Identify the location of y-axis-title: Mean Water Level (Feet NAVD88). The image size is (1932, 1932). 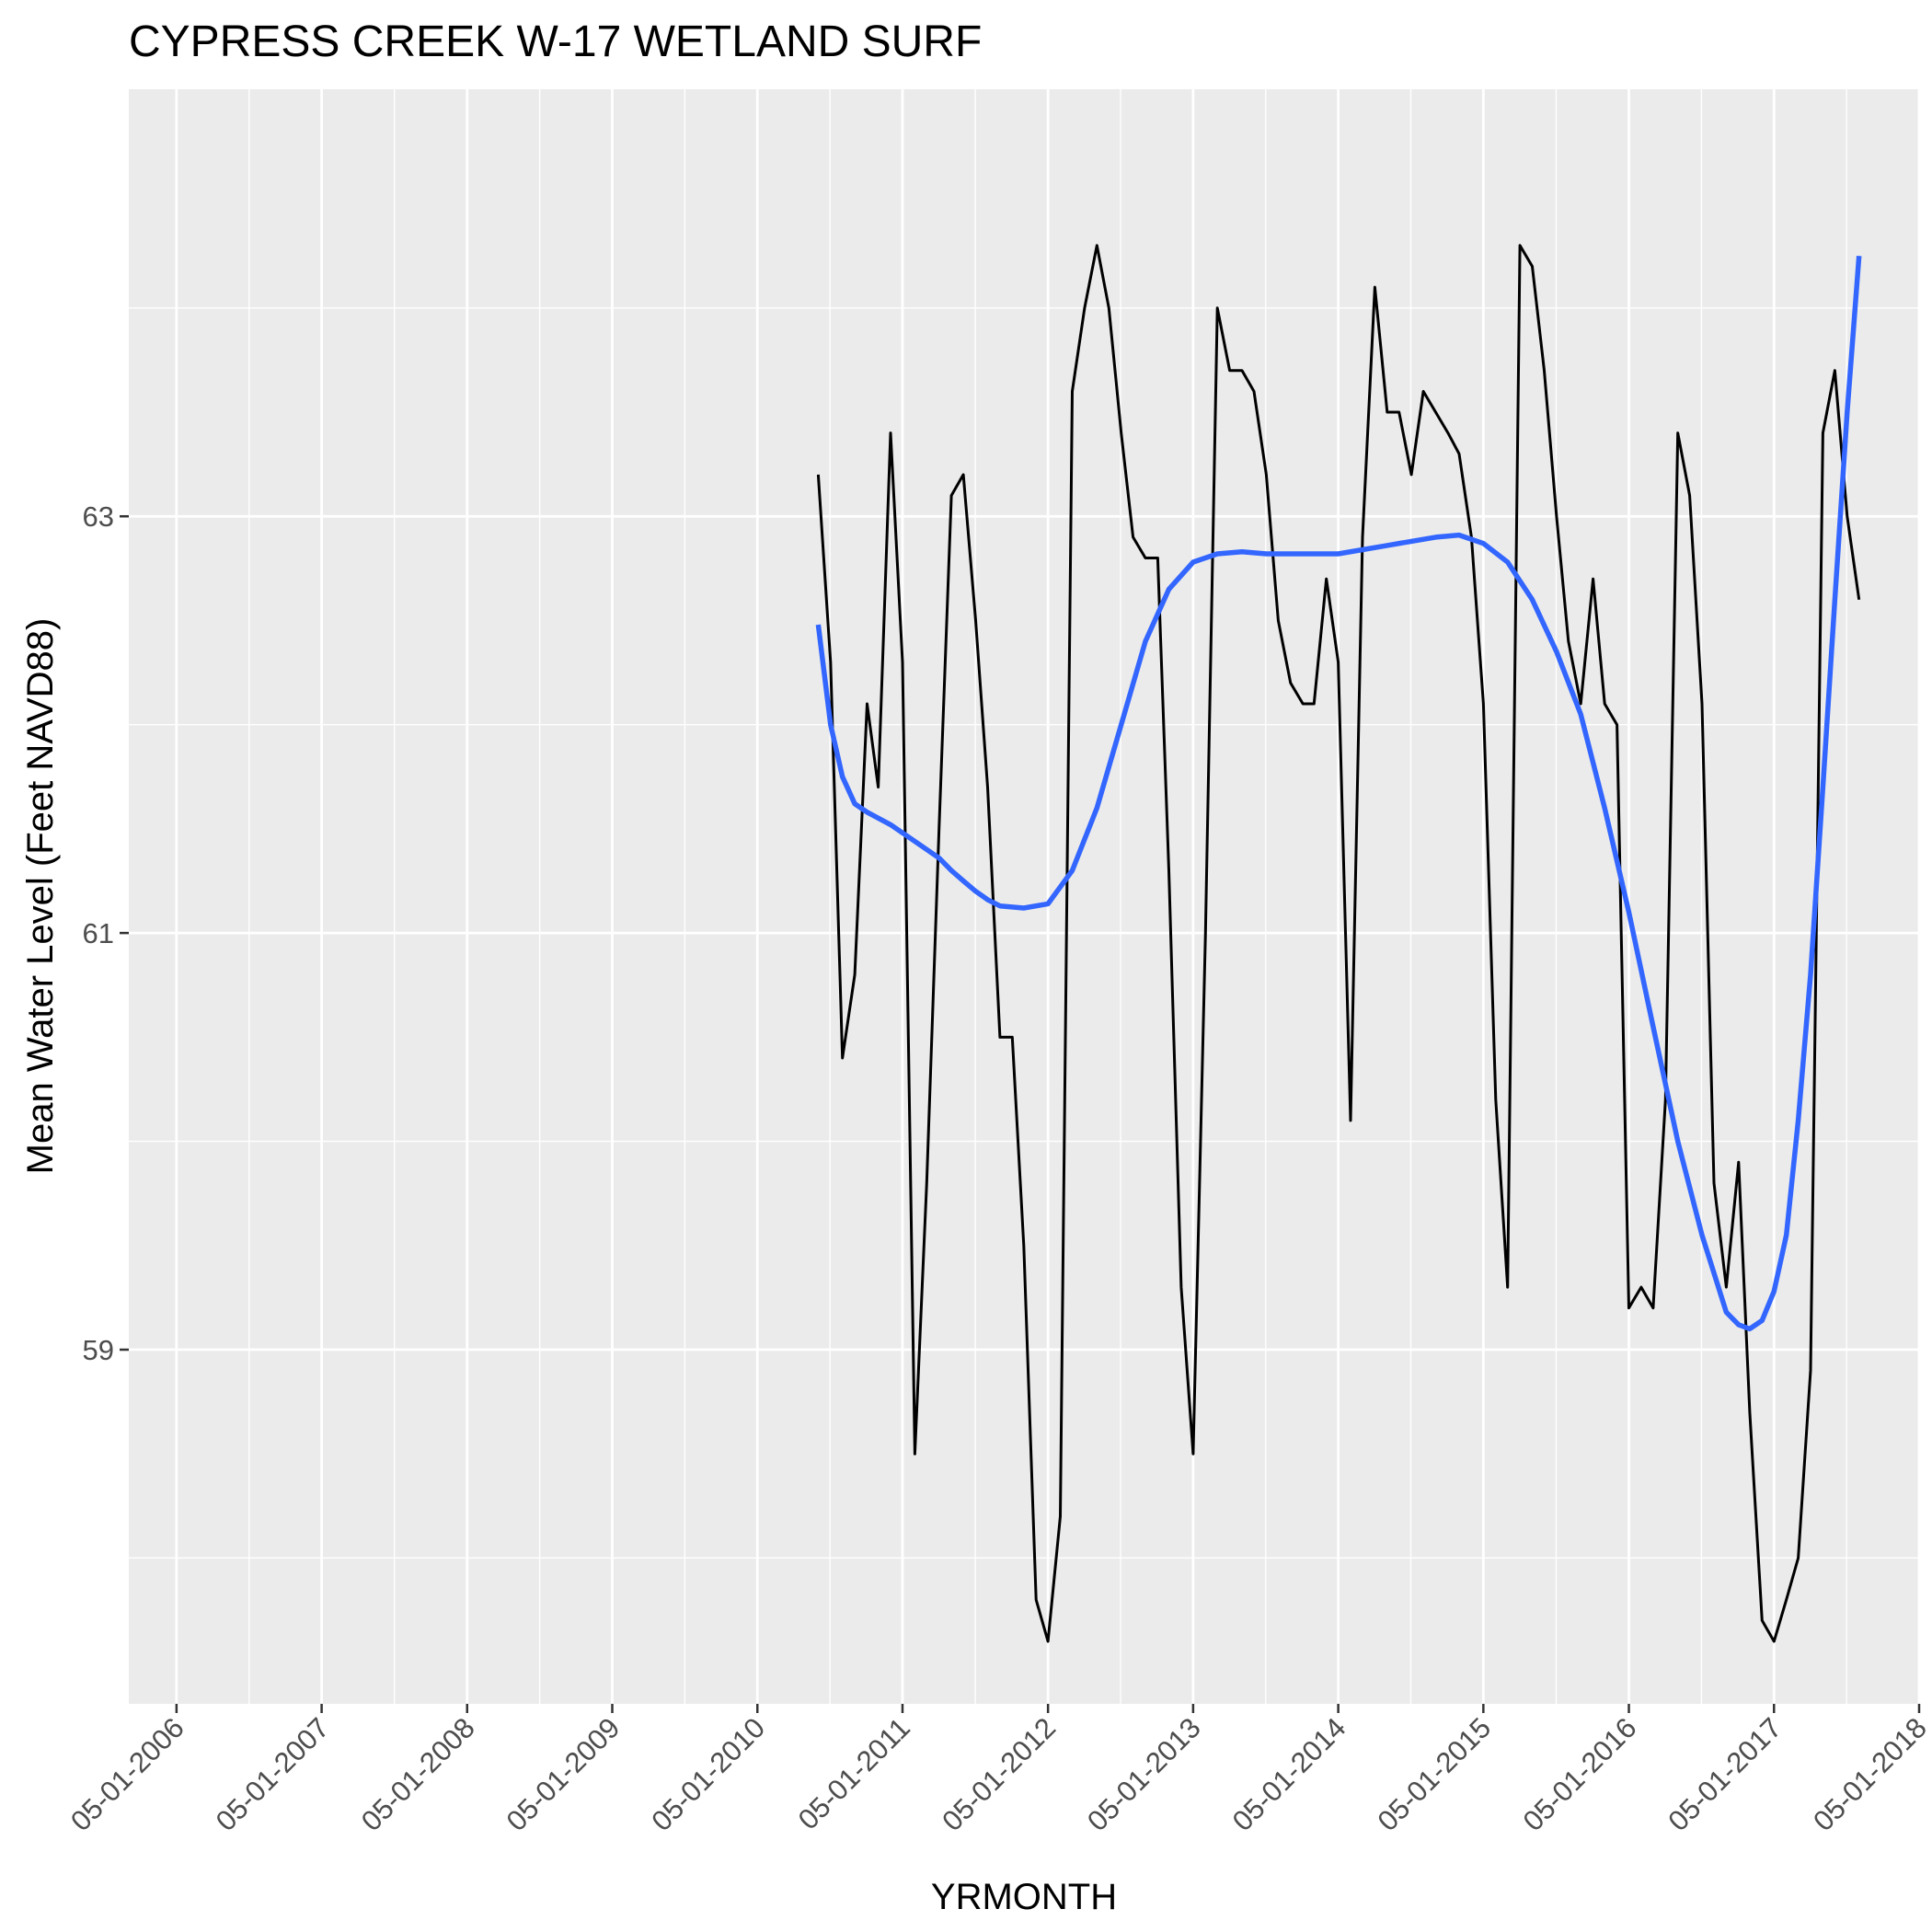
(40, 896).